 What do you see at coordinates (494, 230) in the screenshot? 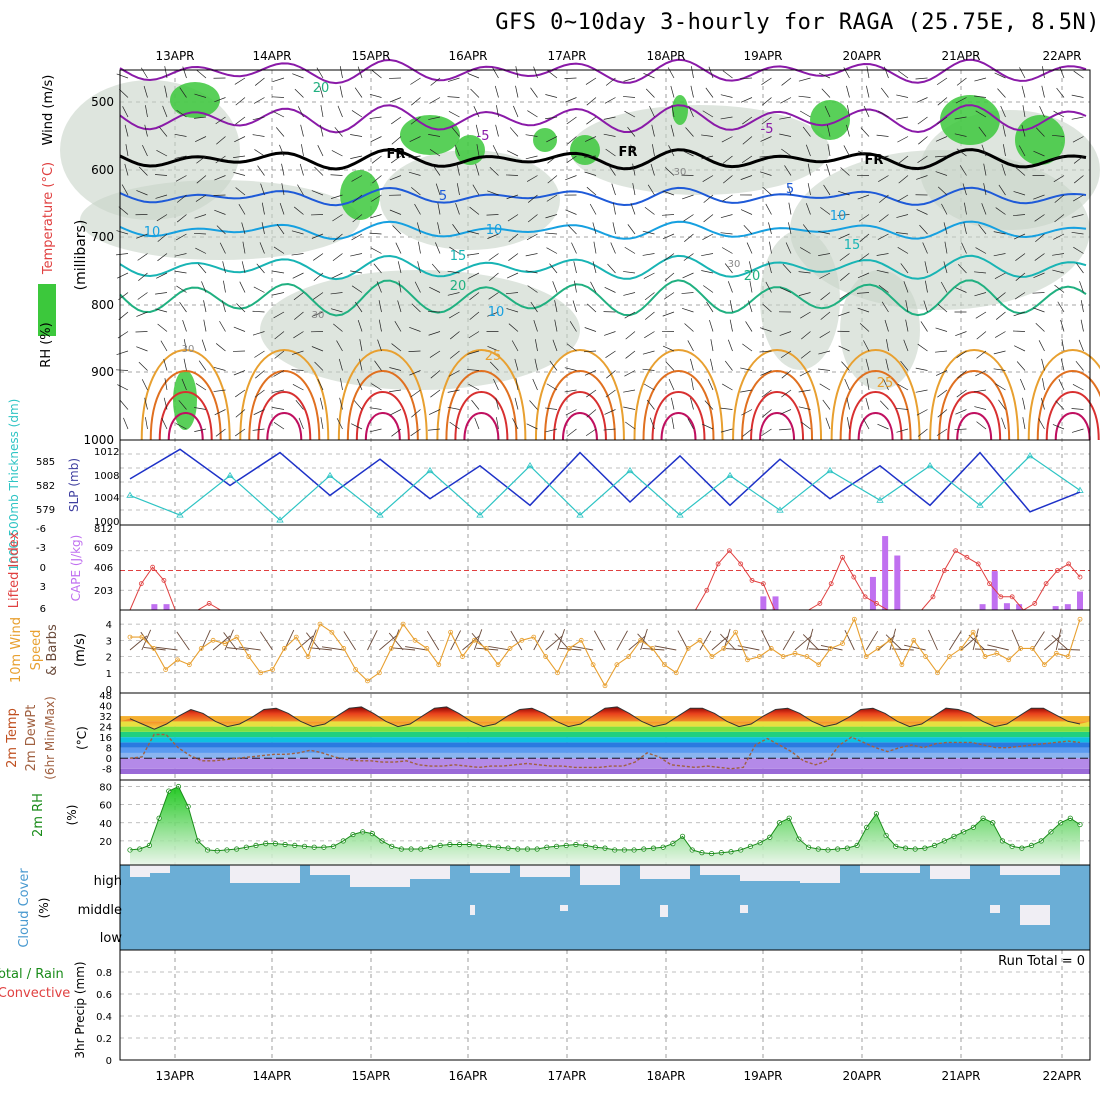
I see `contour-label: 10` at bounding box center [494, 230].